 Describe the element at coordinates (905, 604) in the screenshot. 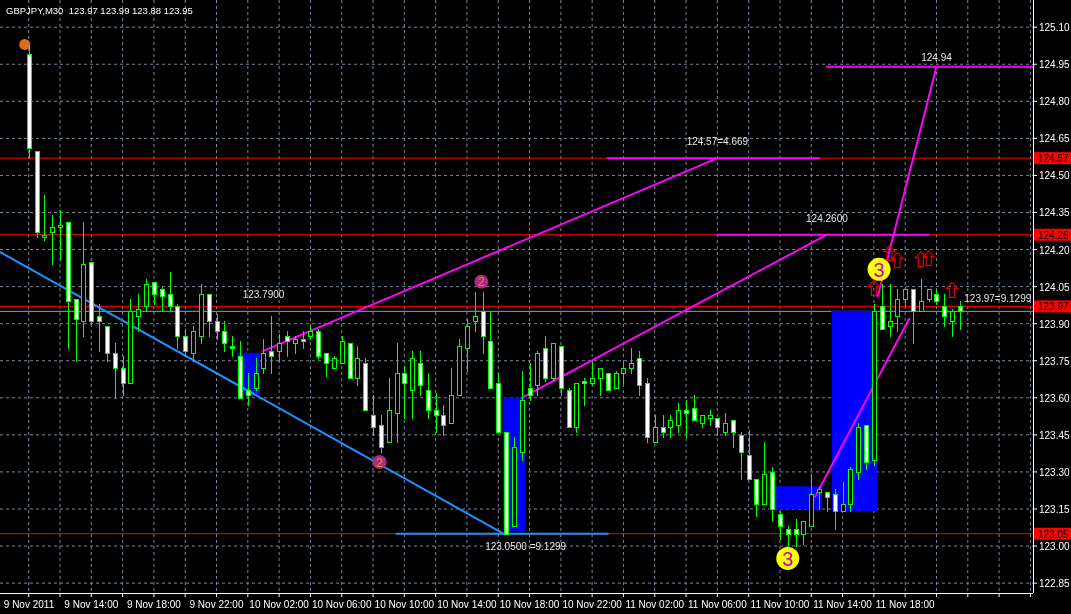

I see `x-tick-label: 11 Nov 18:00` at that location.